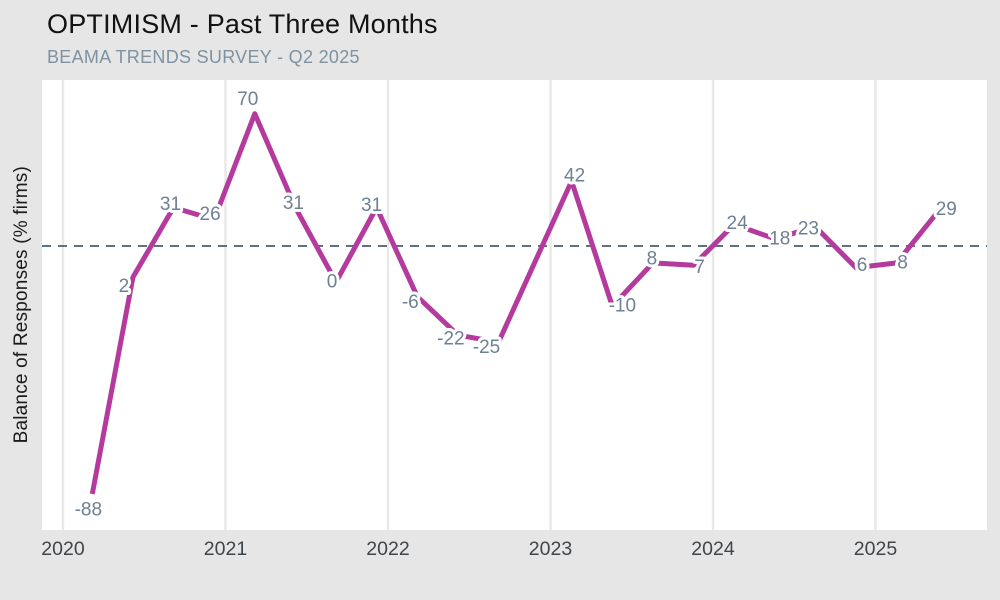 The width and height of the screenshot is (1000, 600). I want to click on data-label: -25, so click(486, 347).